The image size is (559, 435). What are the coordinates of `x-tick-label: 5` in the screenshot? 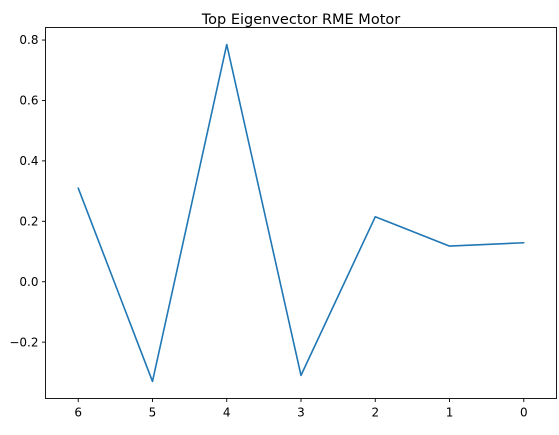 It's located at (153, 413).